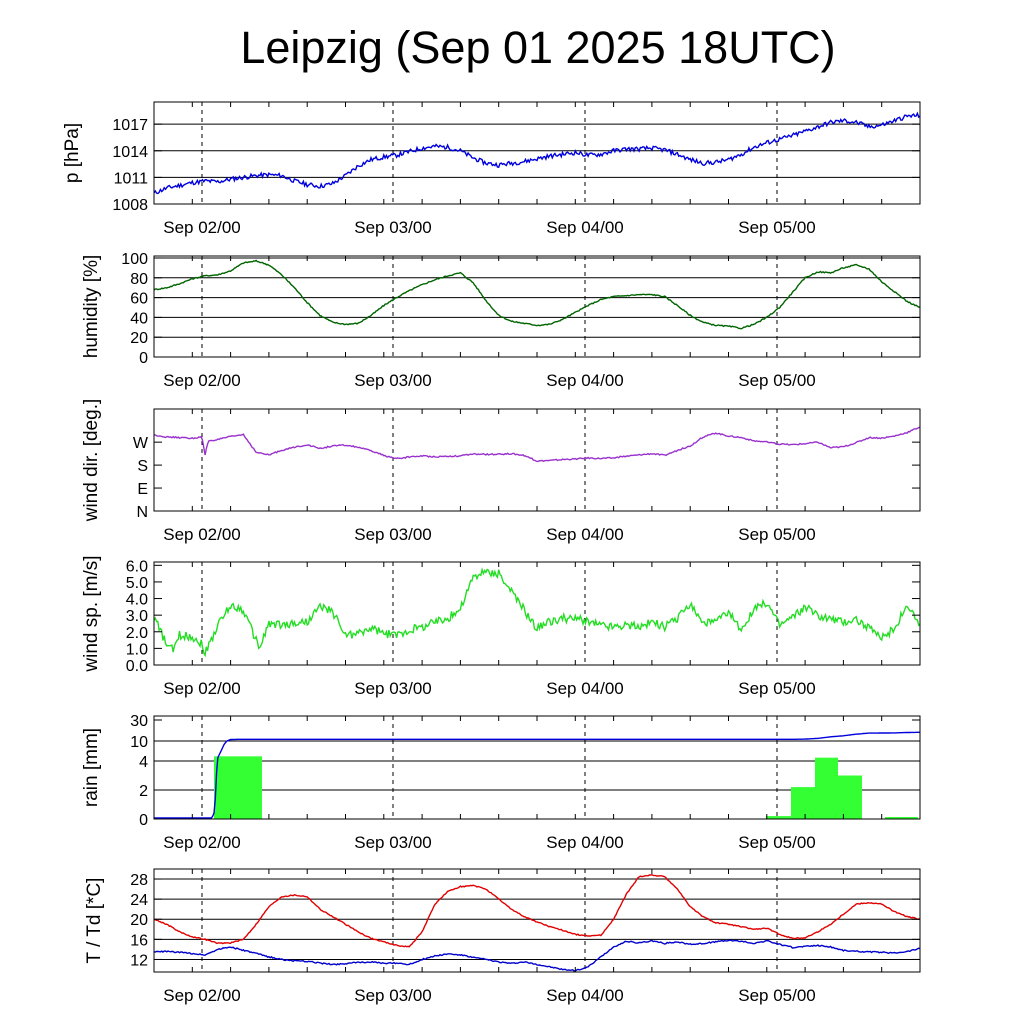 This screenshot has height=1029, width=1024. What do you see at coordinates (137, 566) in the screenshot?
I see `y-tick-label: 6.0` at bounding box center [137, 566].